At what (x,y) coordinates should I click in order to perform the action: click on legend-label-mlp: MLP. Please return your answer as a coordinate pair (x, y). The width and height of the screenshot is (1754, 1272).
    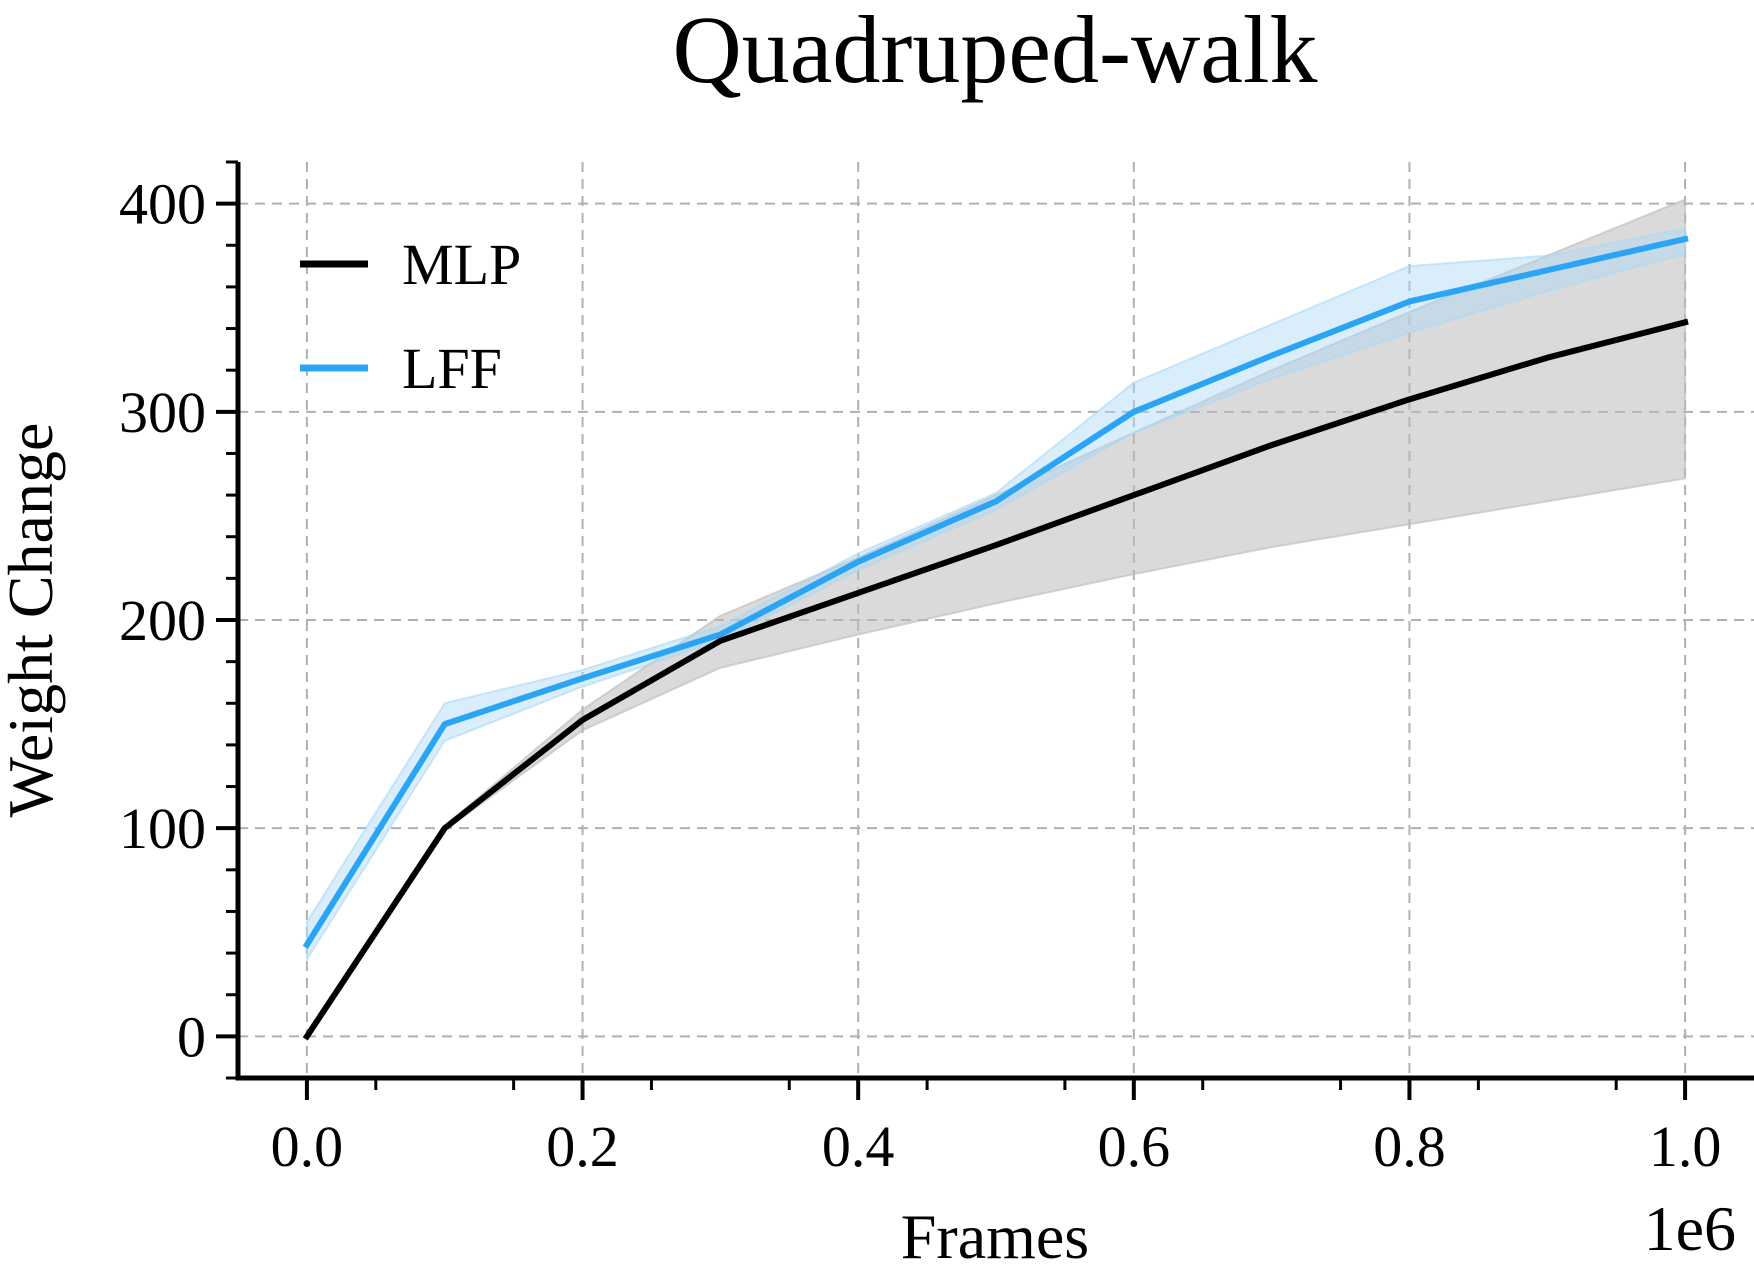
    Looking at the image, I should click on (461, 264).